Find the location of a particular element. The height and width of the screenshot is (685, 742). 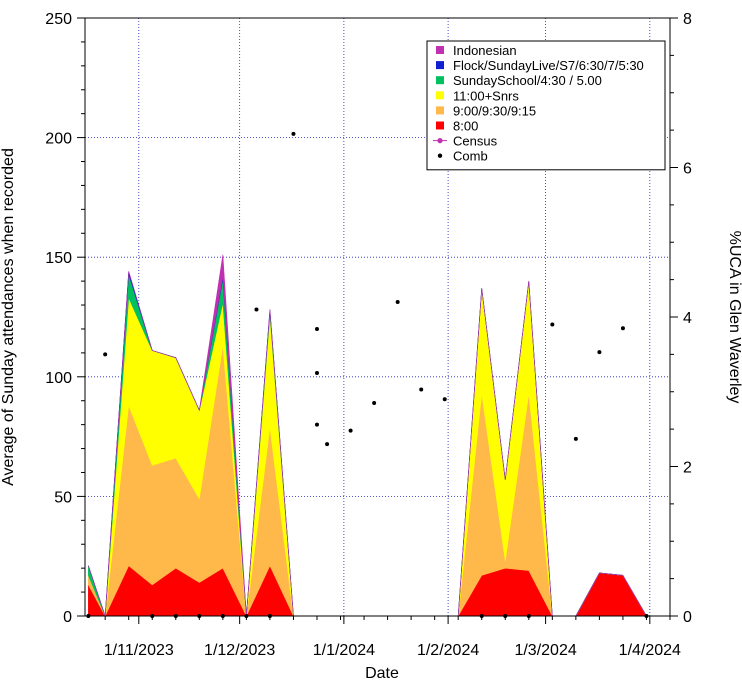

y-axis-left: 0 50 100 150 200 250 is located at coordinates (65, 318).